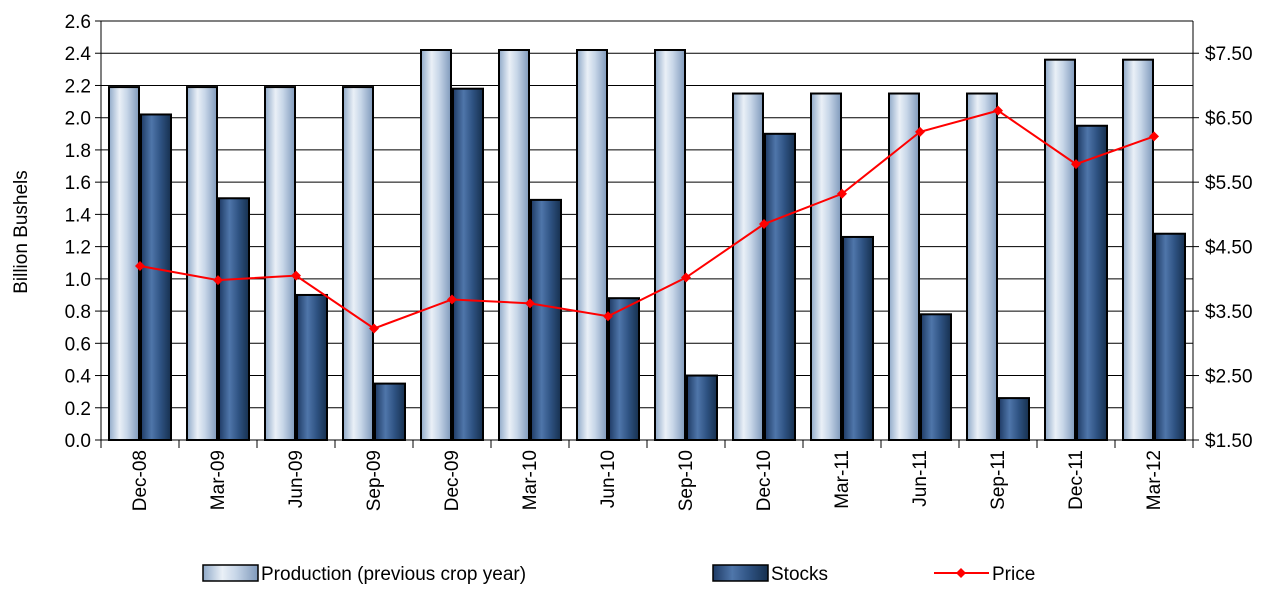 Image resolution: width=1288 pixels, height=594 pixels. What do you see at coordinates (998, 480) in the screenshot?
I see `x-tick-label: Sep-11` at bounding box center [998, 480].